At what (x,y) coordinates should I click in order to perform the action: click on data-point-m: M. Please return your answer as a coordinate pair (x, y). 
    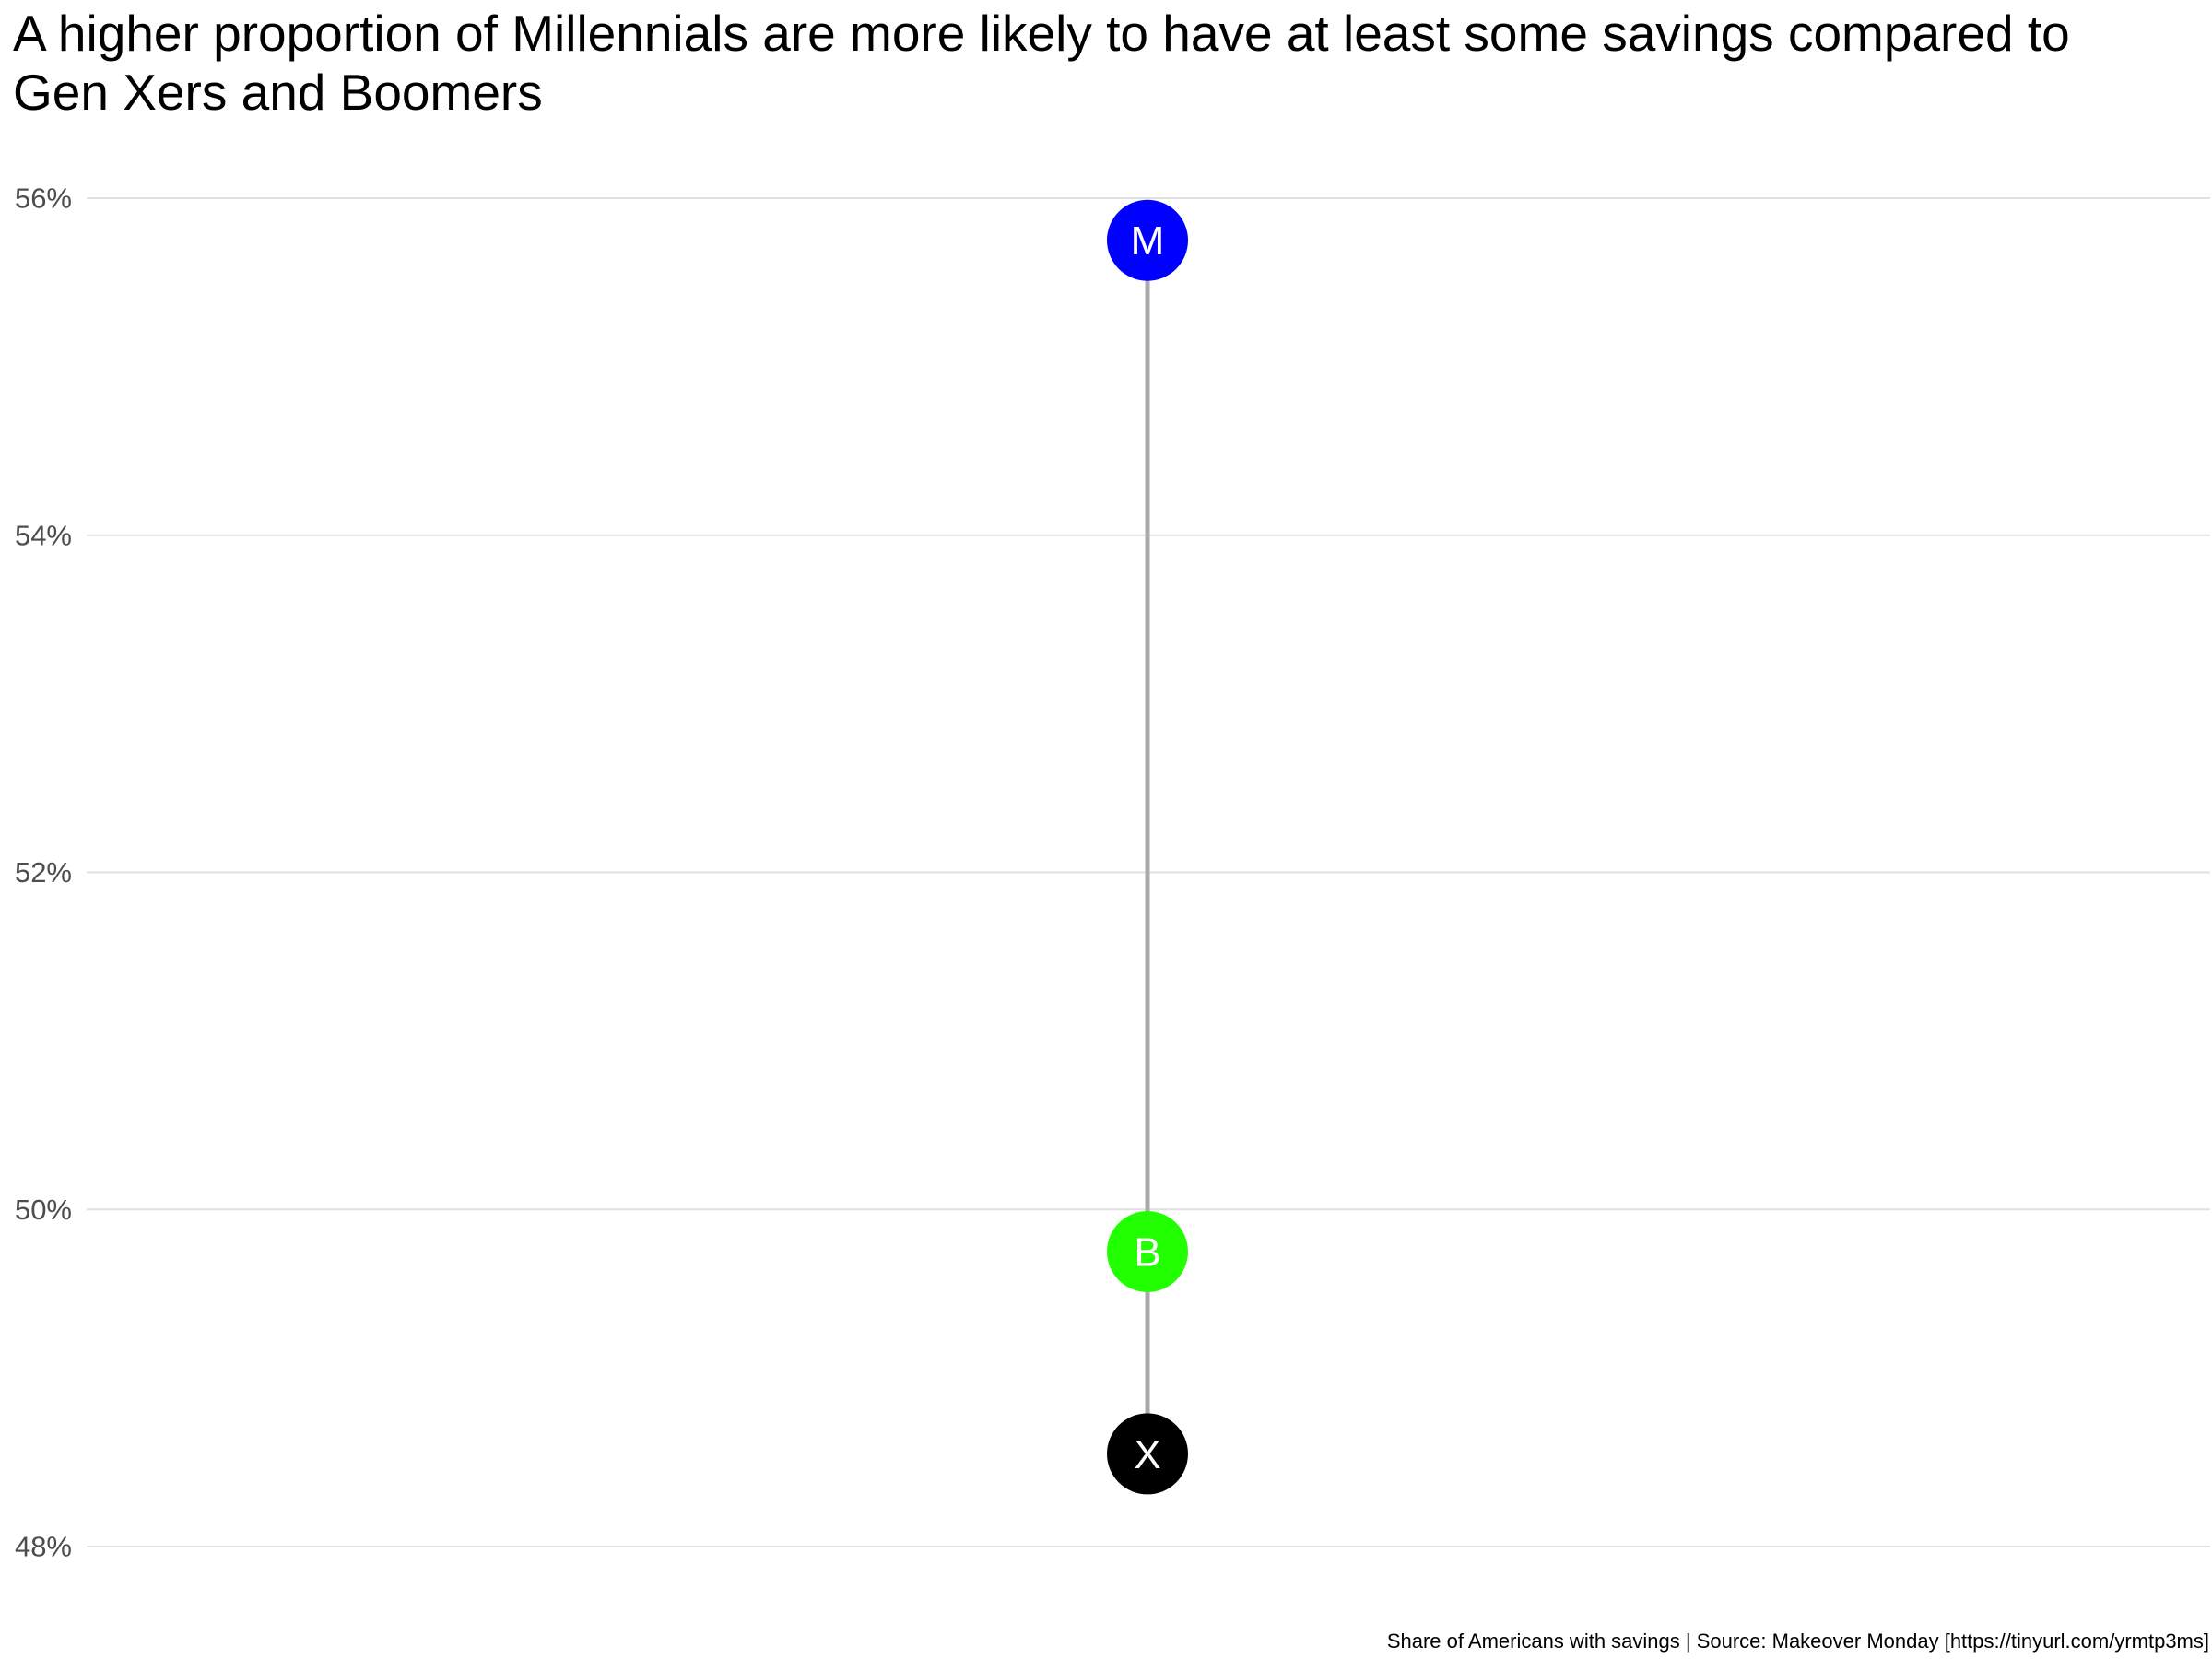
    Looking at the image, I should click on (1147, 240).